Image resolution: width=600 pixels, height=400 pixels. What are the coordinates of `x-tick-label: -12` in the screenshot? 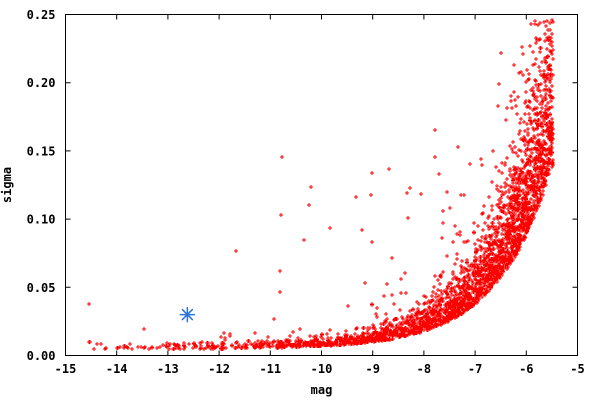 It's located at (219, 369).